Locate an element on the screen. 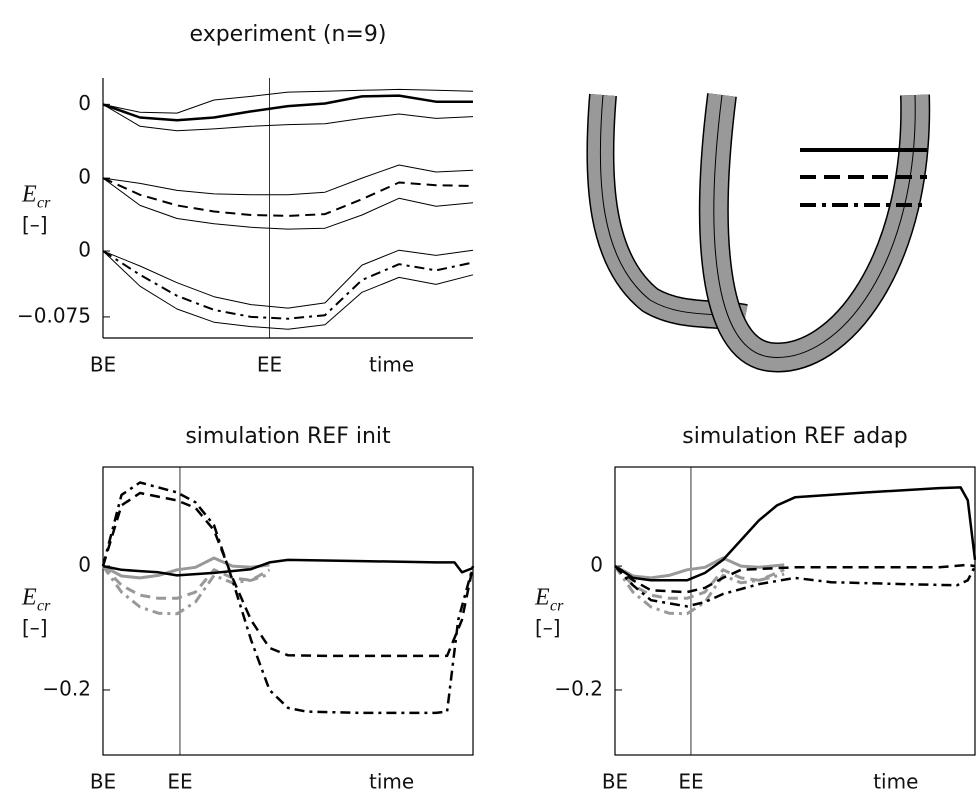 Image resolution: width=976 pixels, height=800 pixels. heart-diagram is located at coordinates (758, 233).